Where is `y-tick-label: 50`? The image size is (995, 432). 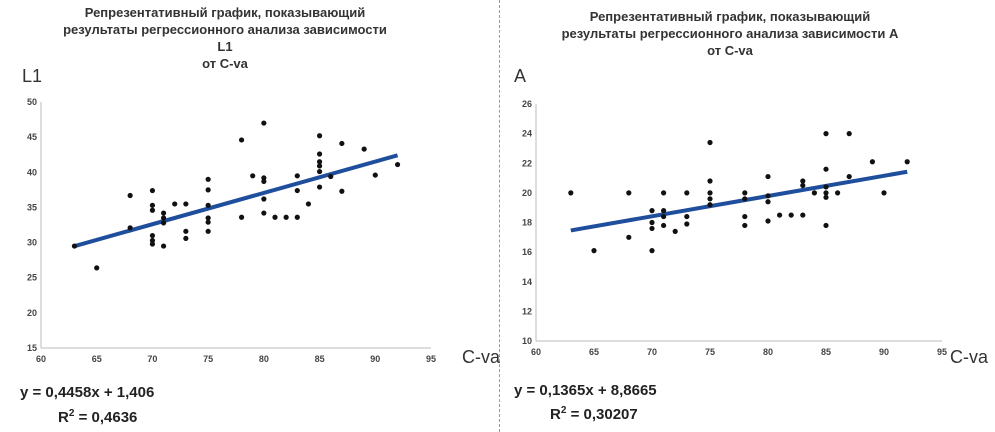 y-tick-label: 50 is located at coordinates (32, 102).